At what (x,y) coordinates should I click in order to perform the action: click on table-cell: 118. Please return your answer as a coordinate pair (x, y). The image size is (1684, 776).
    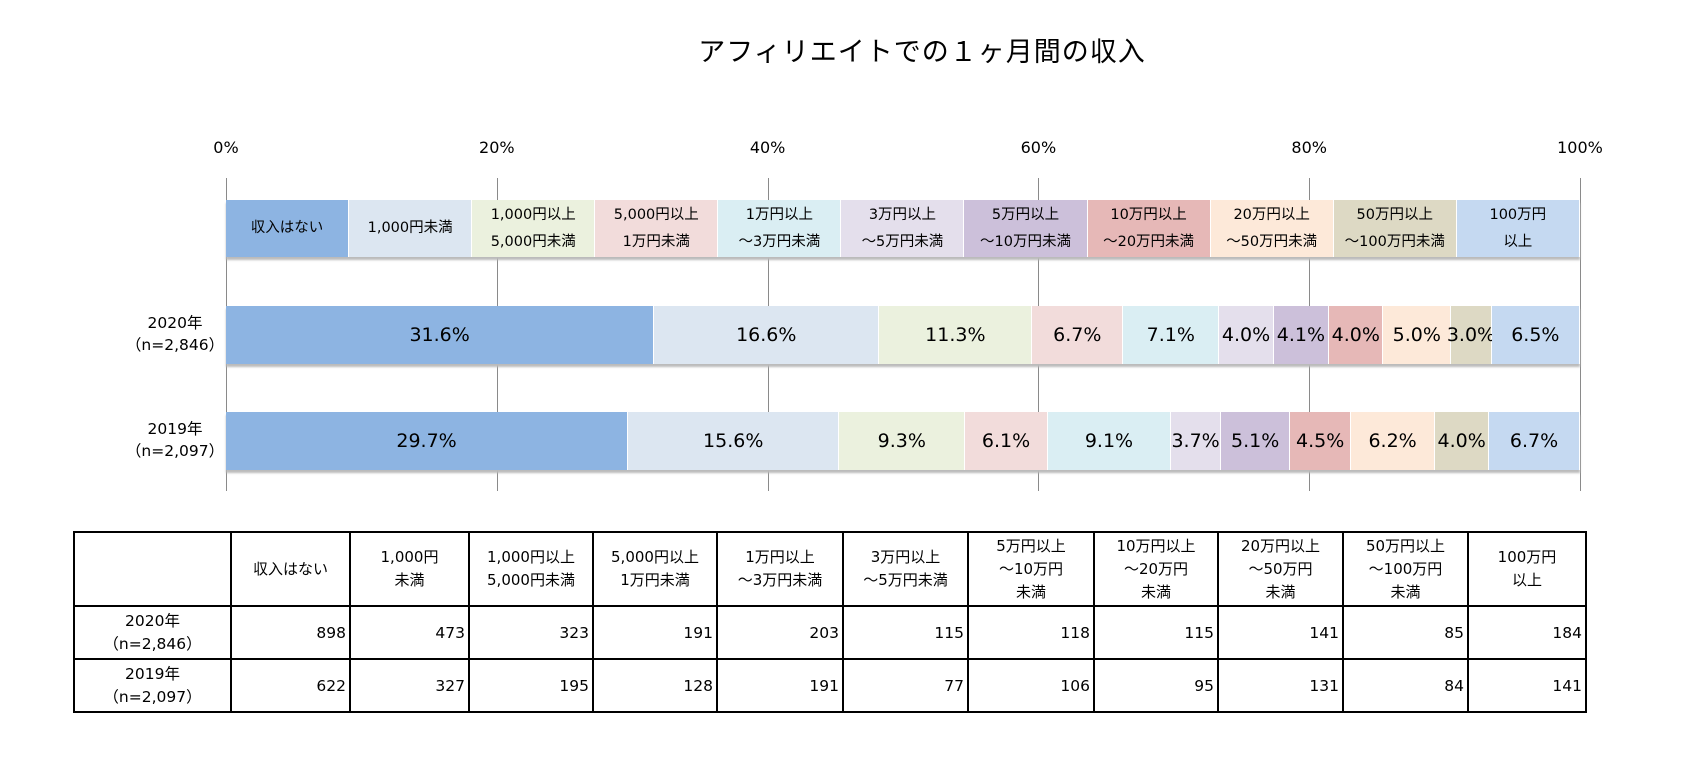
    Looking at the image, I should click on (1031, 632).